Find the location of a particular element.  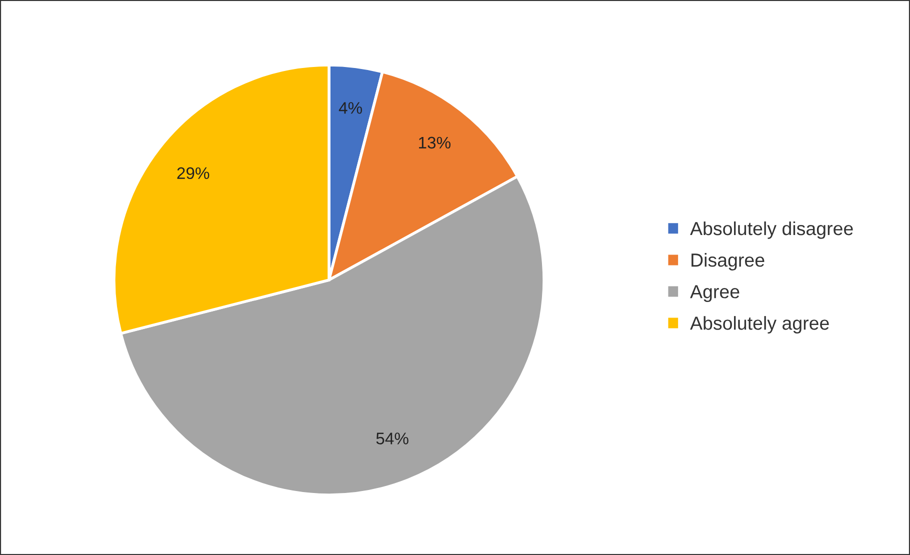

data-label: 13% is located at coordinates (435, 142).